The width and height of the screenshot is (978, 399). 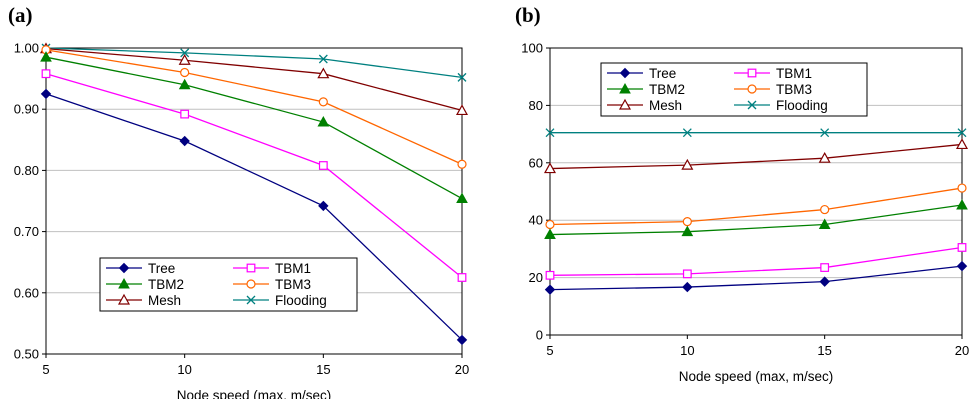 What do you see at coordinates (756, 376) in the screenshot?
I see `x-axis-label: Node speed (max, m/sec)` at bounding box center [756, 376].